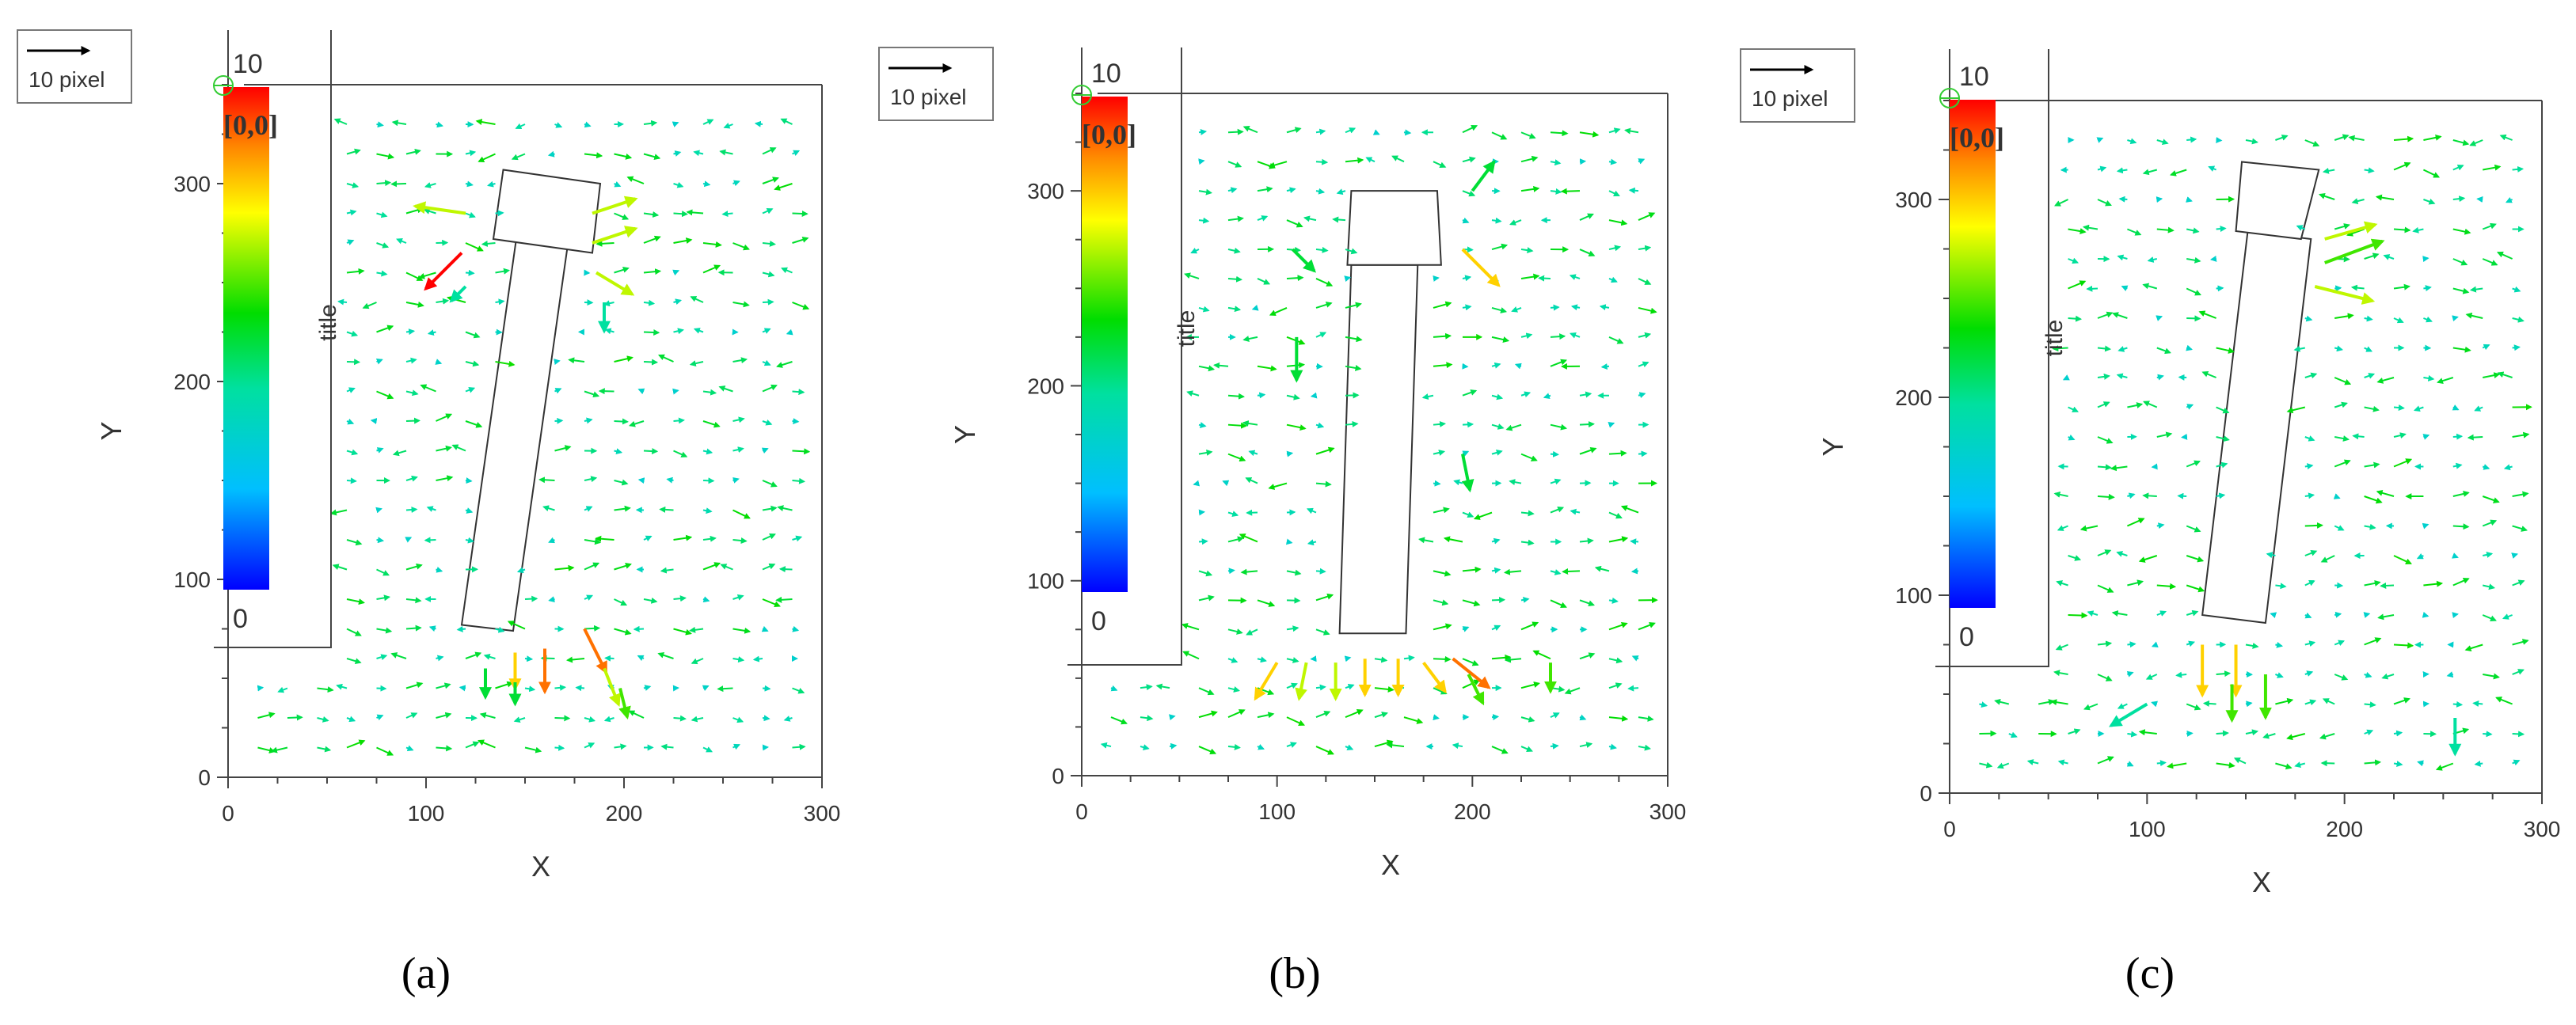 The image size is (2576, 1025). Describe the element at coordinates (1378, 449) in the screenshot. I see `object-body` at that location.